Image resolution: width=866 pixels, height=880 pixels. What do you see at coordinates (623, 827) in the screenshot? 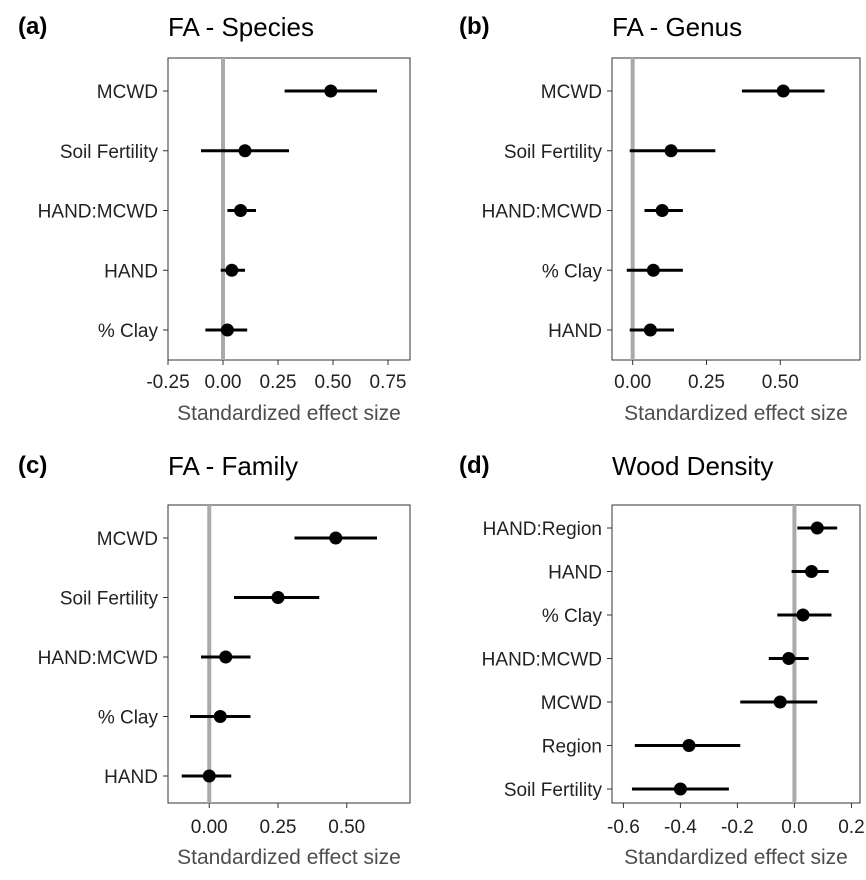
I see `x-tick-label: -0.6` at bounding box center [623, 827].